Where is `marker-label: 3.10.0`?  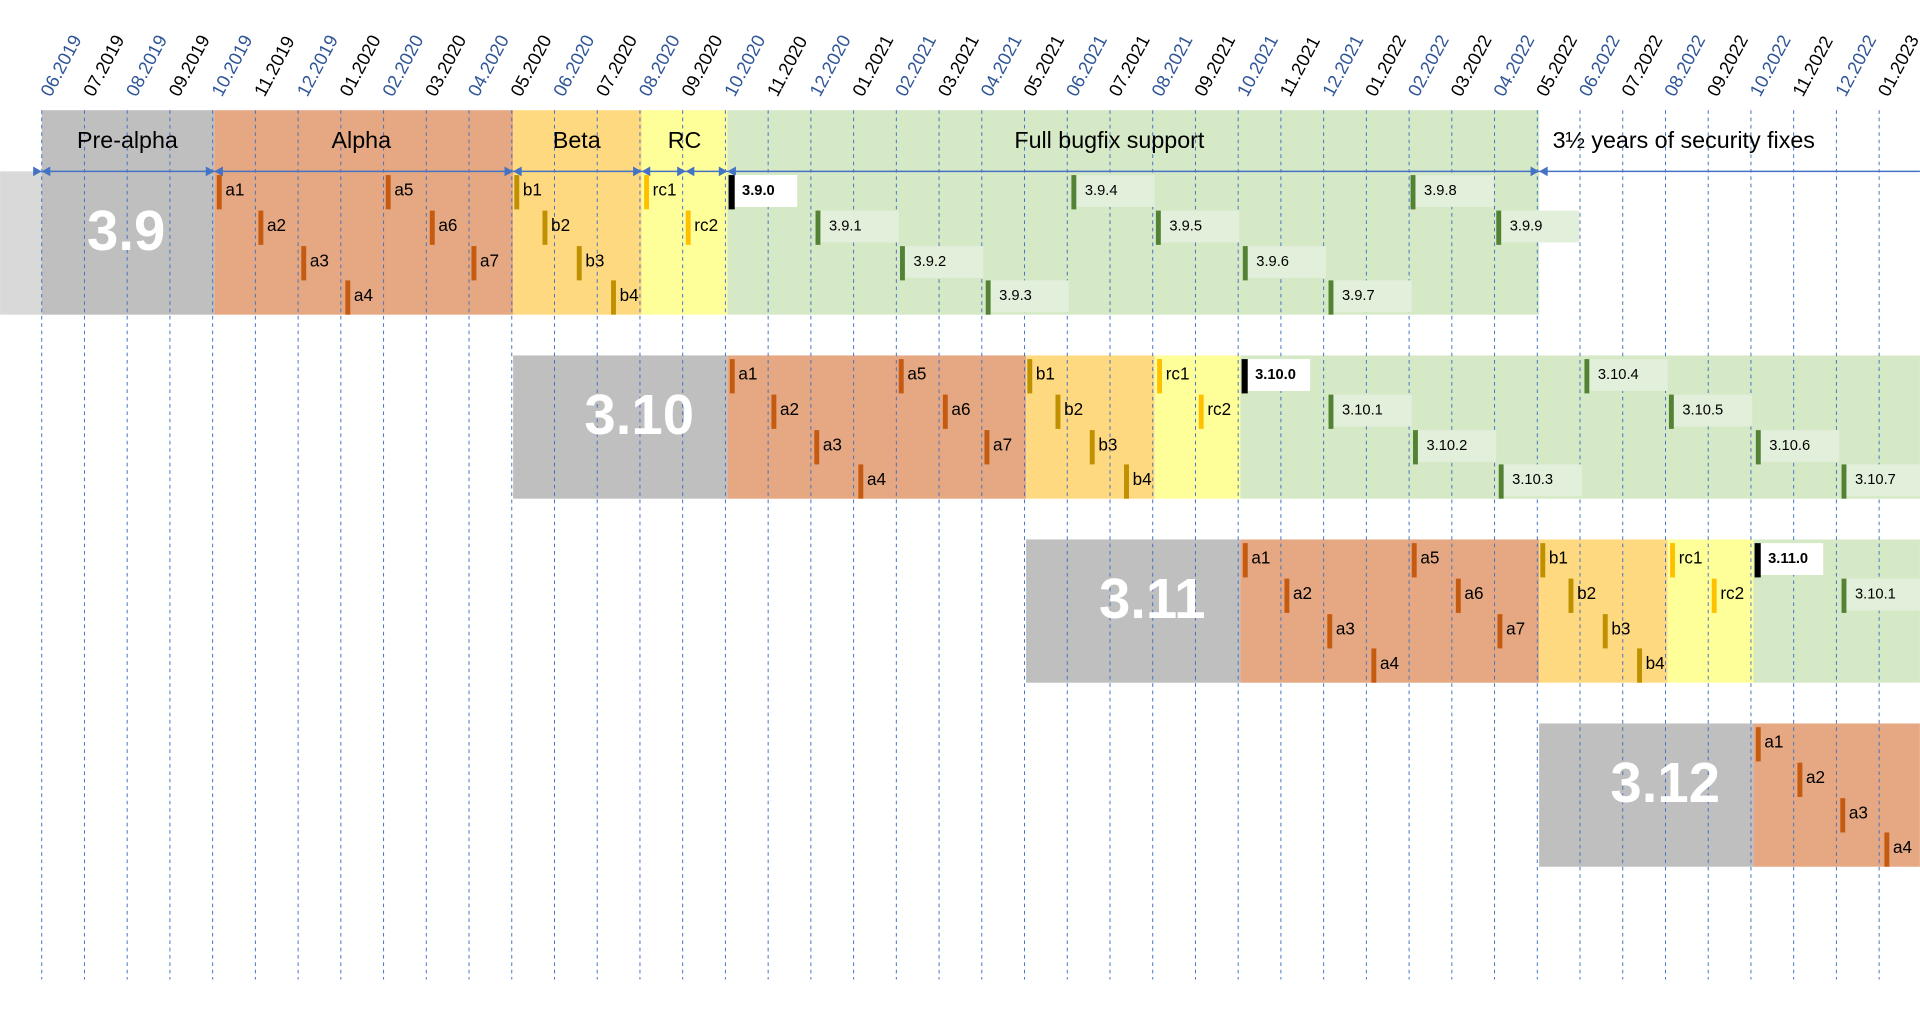 marker-label: 3.10.0 is located at coordinates (1275, 375).